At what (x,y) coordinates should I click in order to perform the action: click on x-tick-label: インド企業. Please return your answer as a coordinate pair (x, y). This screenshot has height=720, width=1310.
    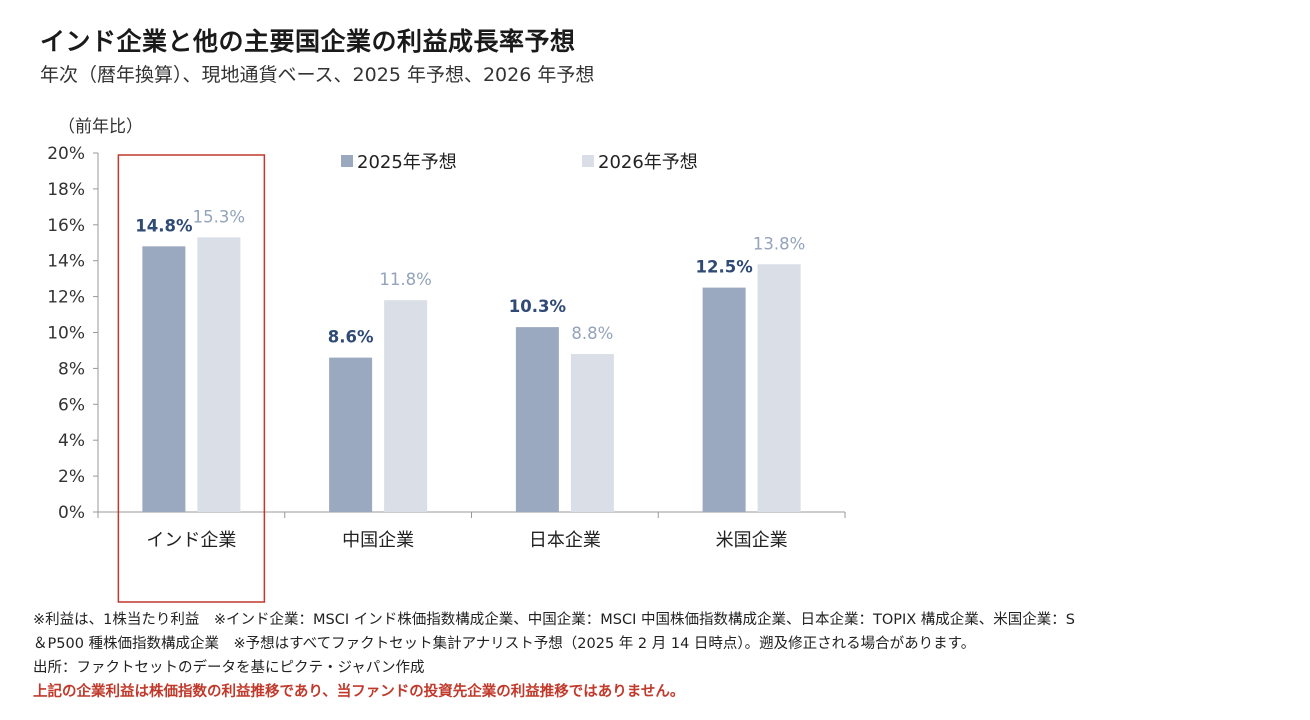
    Looking at the image, I should click on (191, 540).